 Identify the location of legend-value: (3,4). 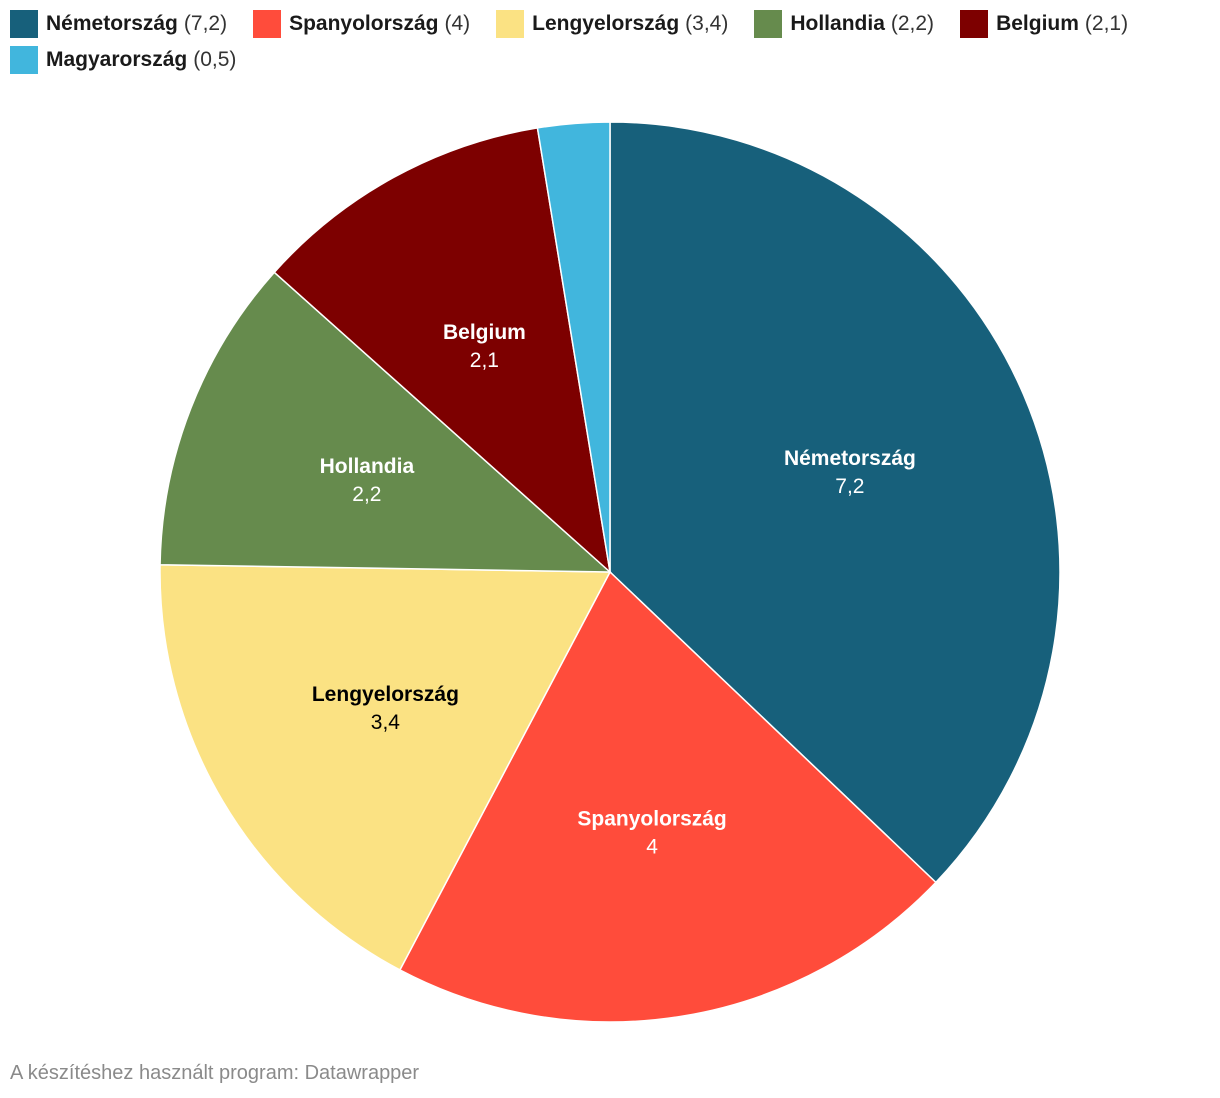
(707, 23).